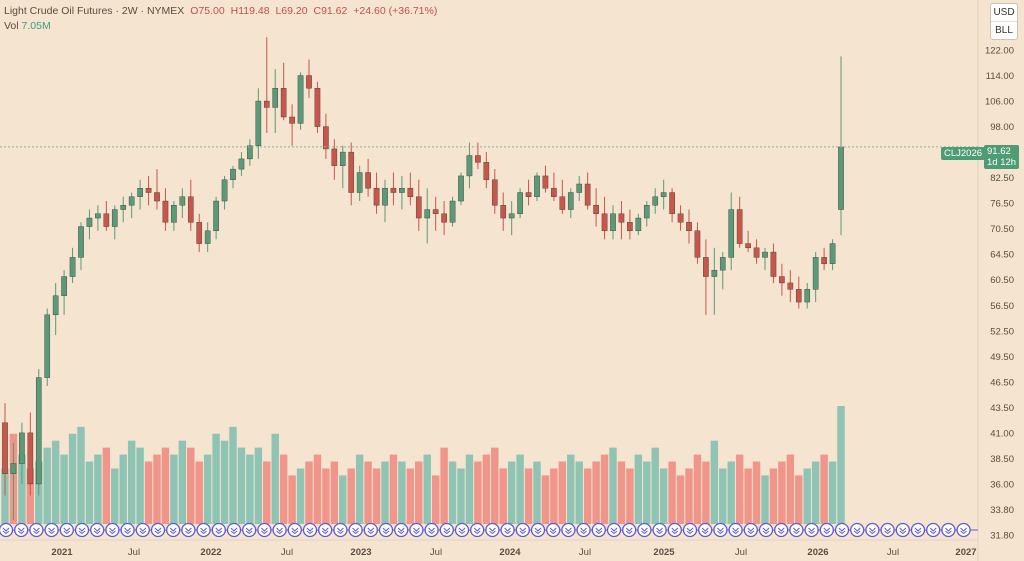 Image resolution: width=1024 pixels, height=561 pixels. I want to click on change-value: +24.60 (+36.71%), so click(395, 11).